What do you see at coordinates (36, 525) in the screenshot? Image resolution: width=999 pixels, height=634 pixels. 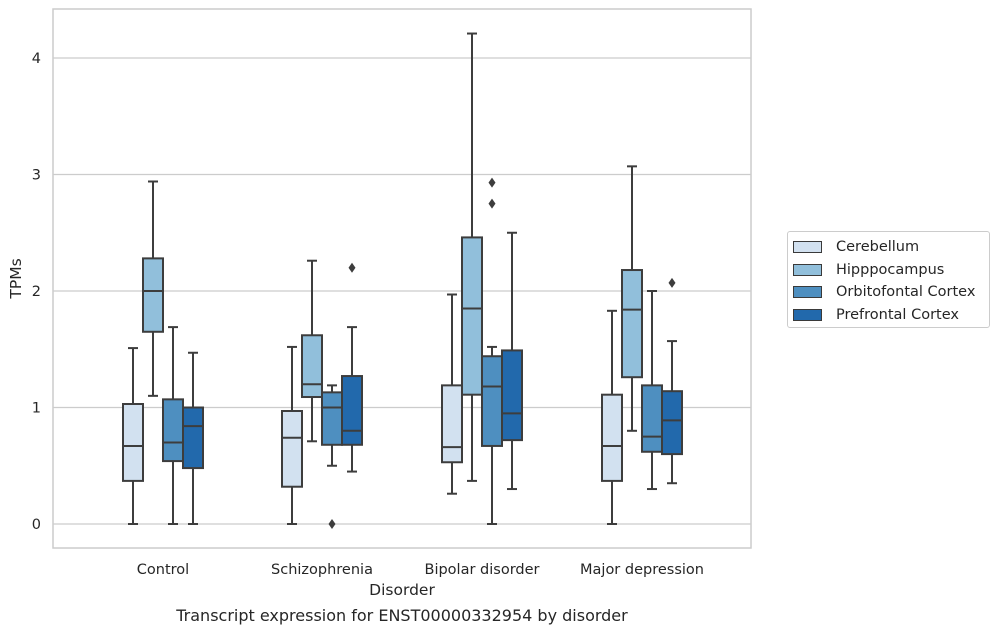 I see `y-tick-label: 0` at bounding box center [36, 525].